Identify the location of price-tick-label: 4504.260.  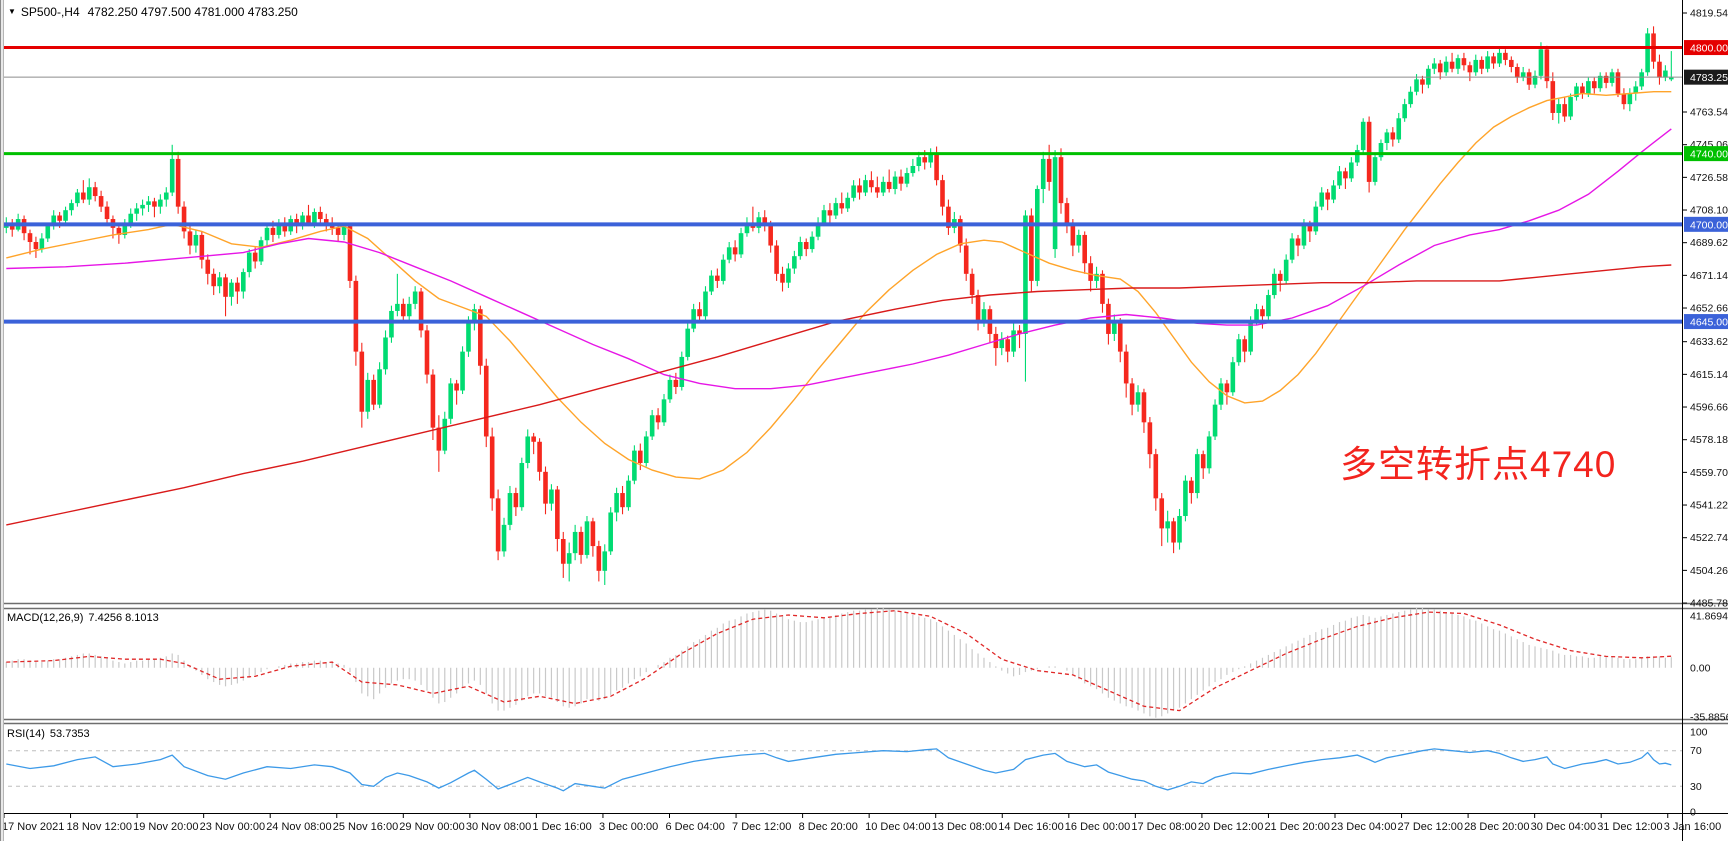
(1709, 571).